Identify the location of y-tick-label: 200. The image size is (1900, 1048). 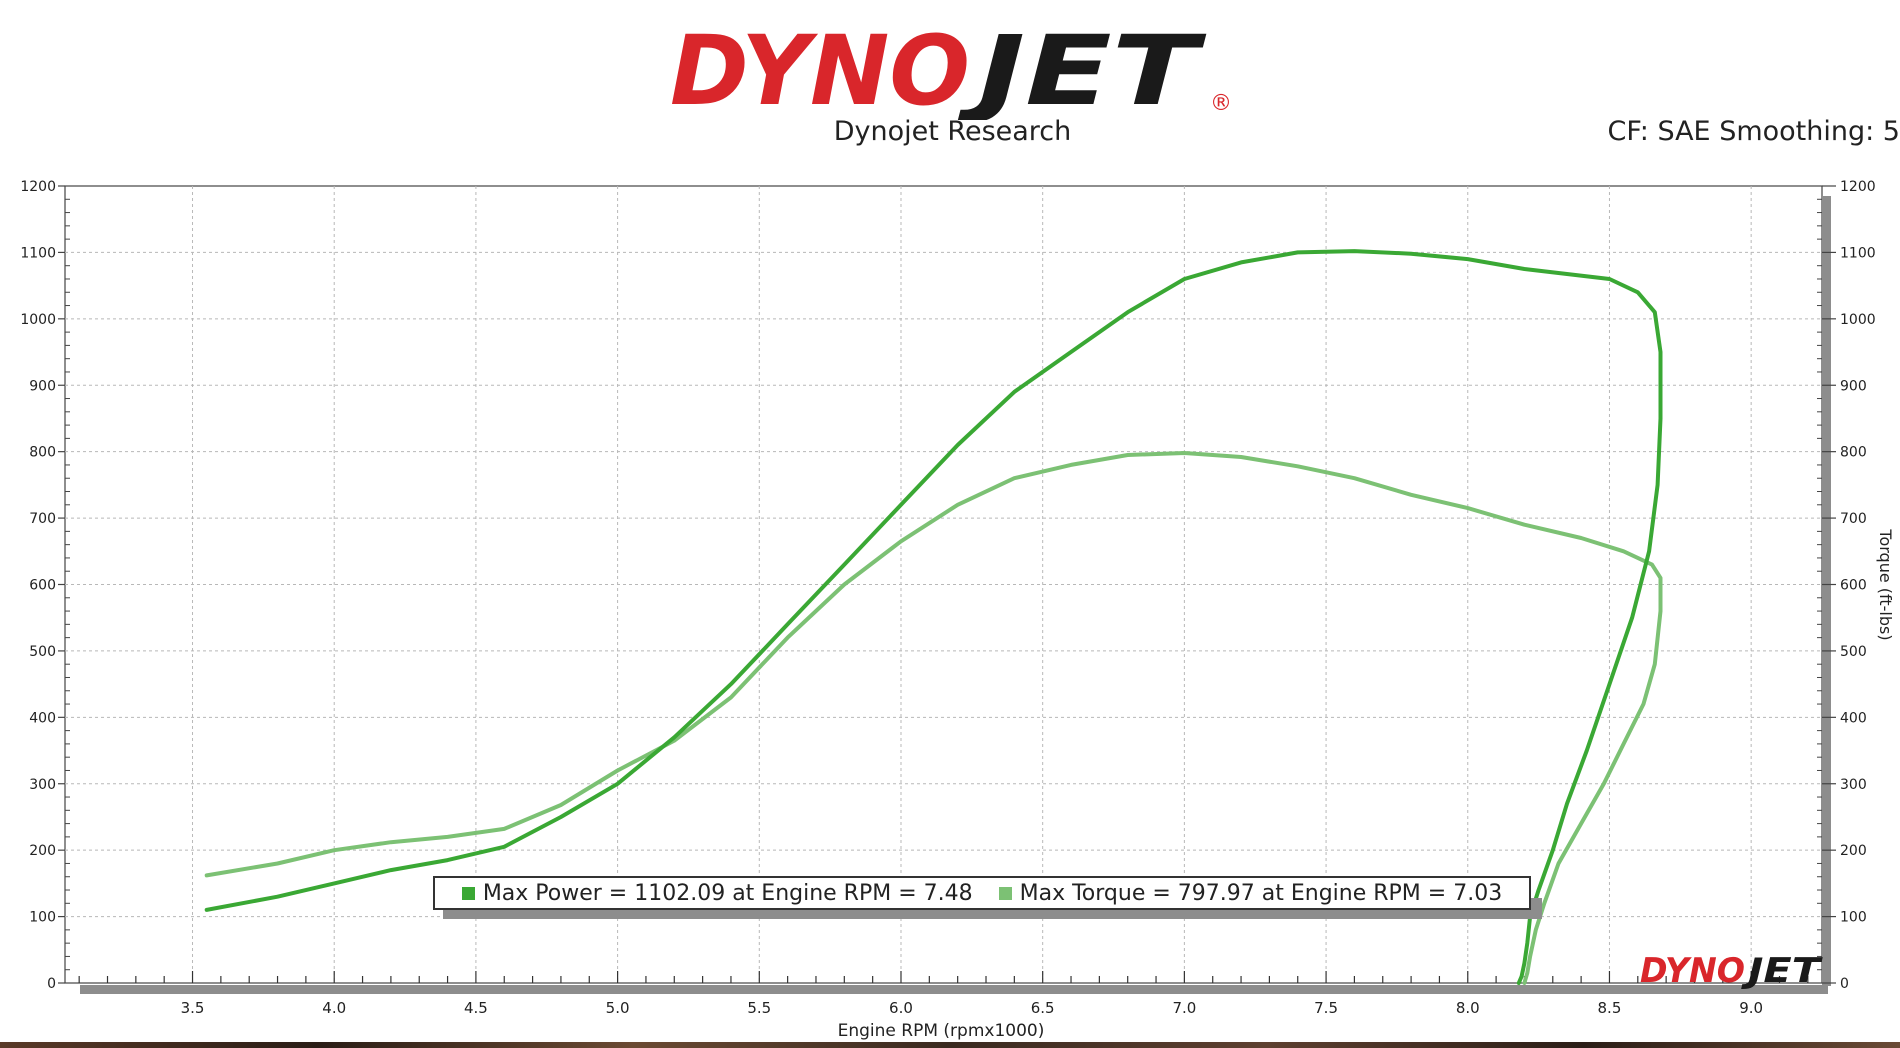
(42, 851).